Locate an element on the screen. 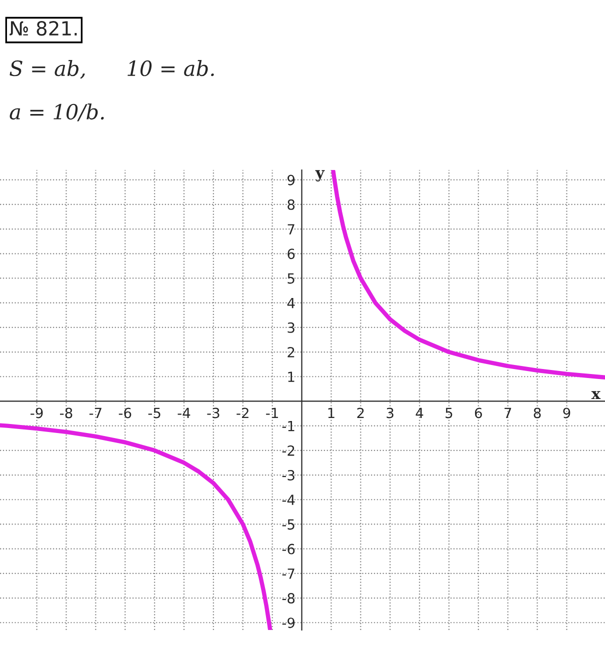  x-tick-label: -8 is located at coordinates (66, 413).